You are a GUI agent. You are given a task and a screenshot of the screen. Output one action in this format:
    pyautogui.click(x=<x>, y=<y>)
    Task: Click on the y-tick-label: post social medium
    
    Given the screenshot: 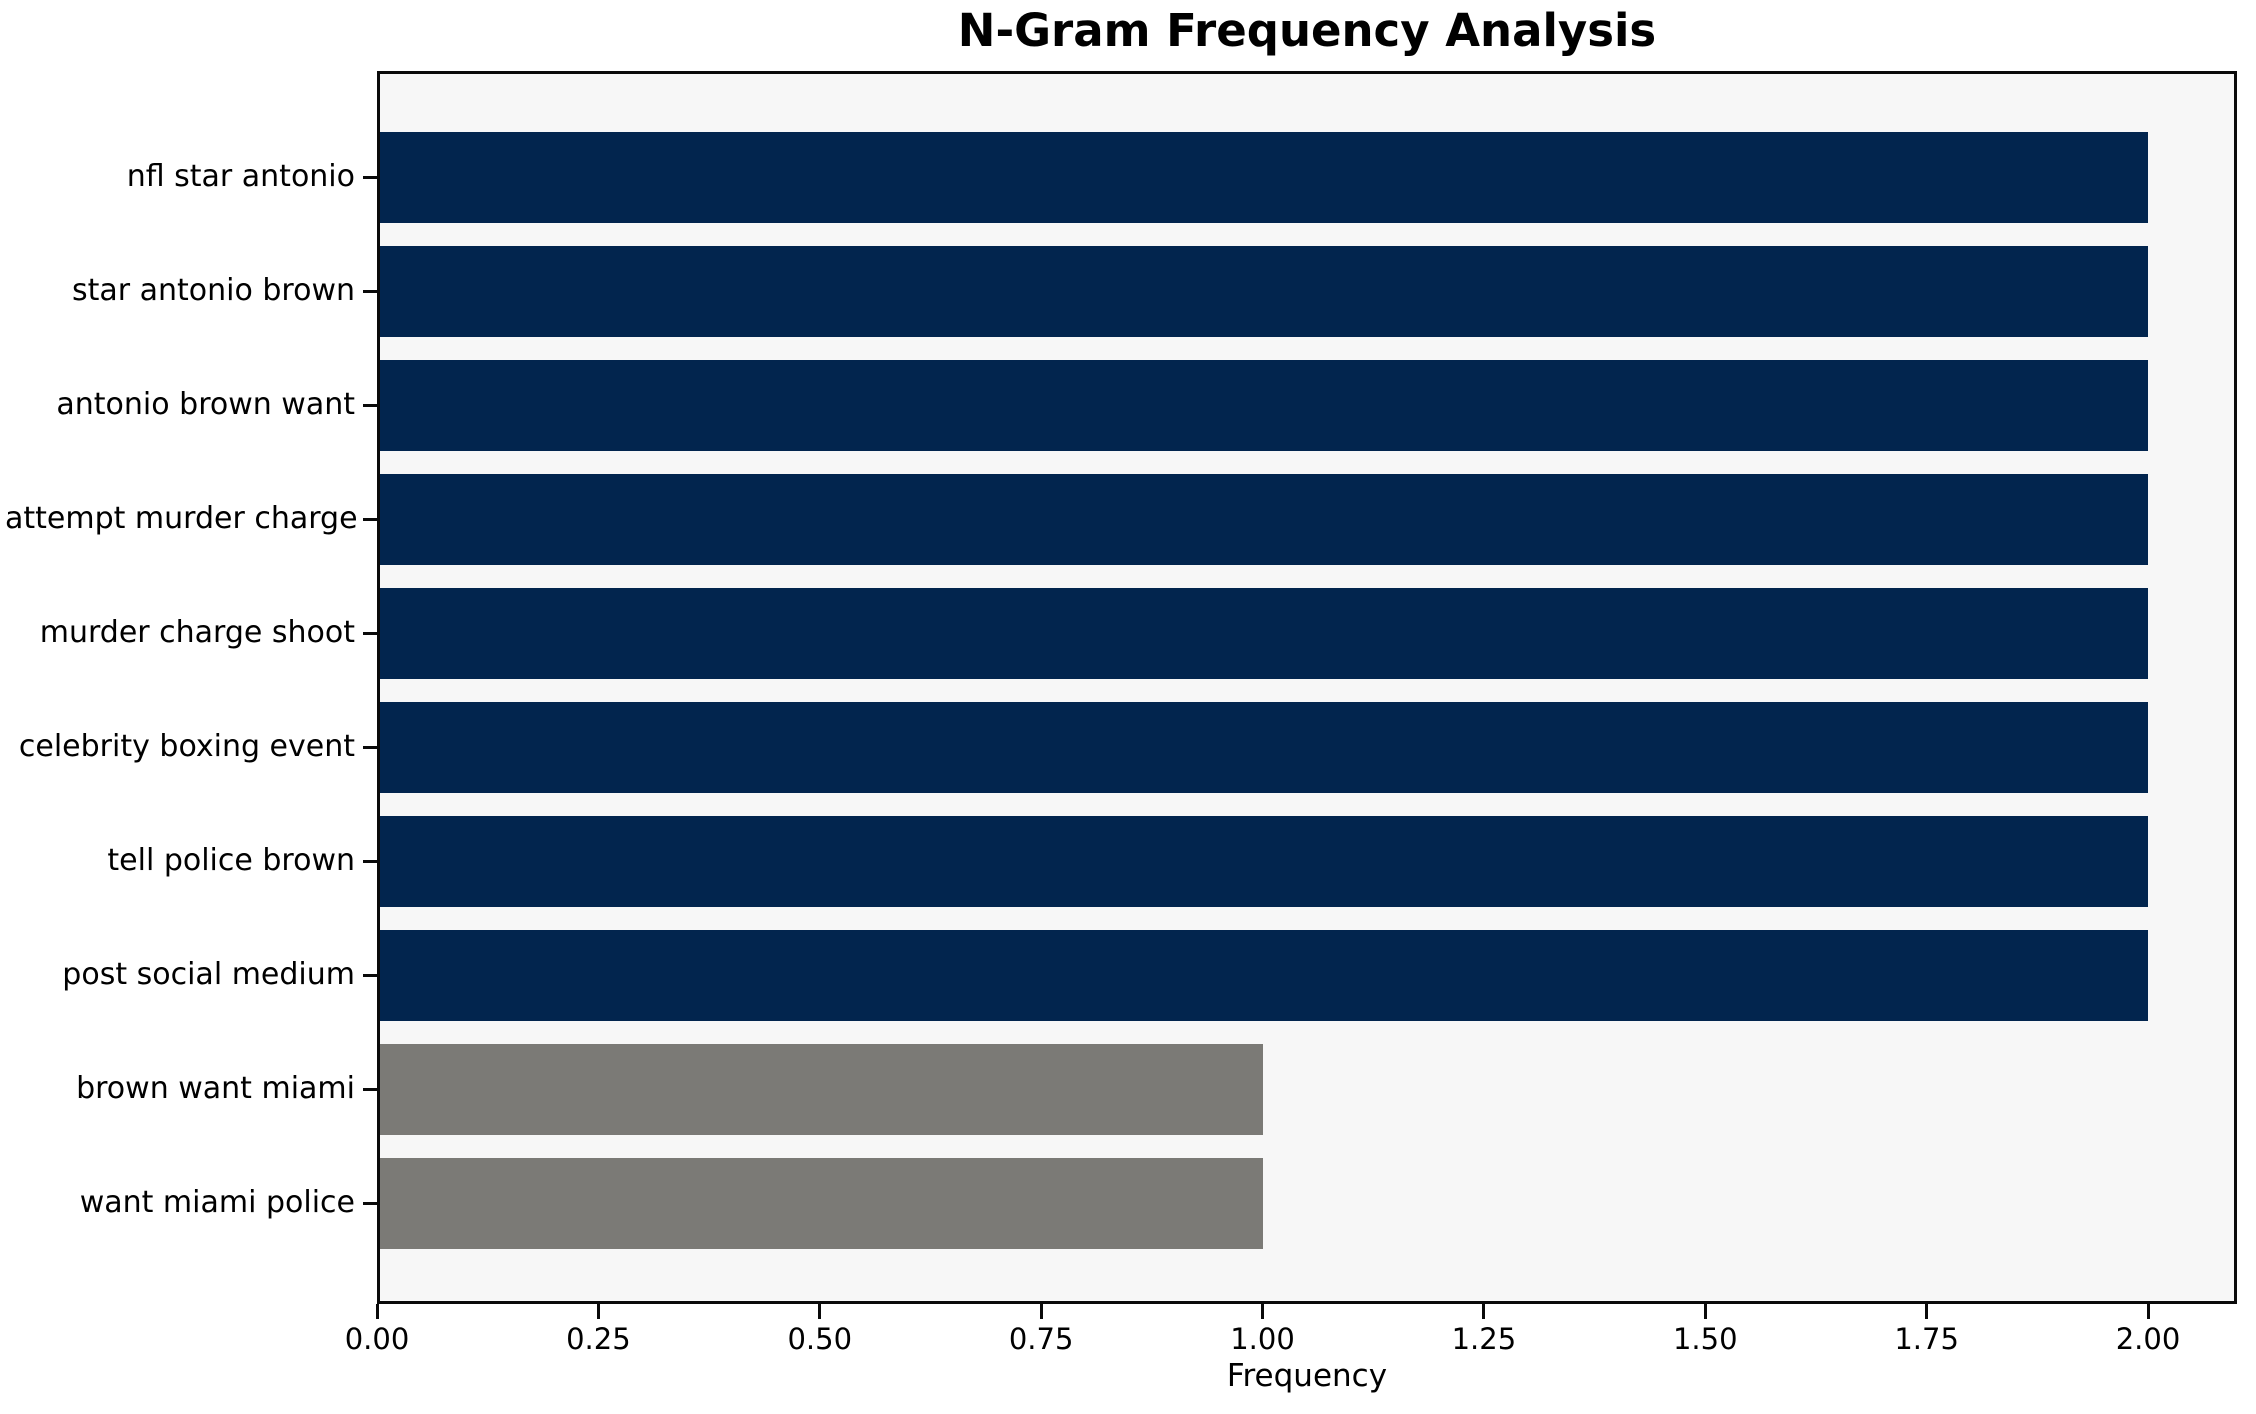 What is the action you would take?
    pyautogui.click(x=208, y=974)
    